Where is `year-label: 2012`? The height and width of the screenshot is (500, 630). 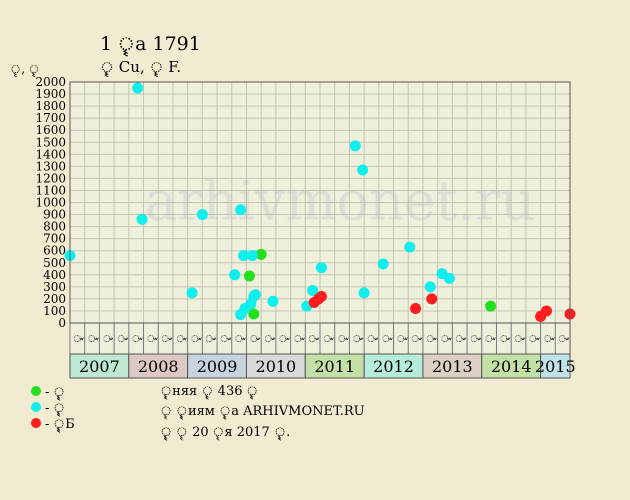
year-label: 2012 is located at coordinates (393, 366).